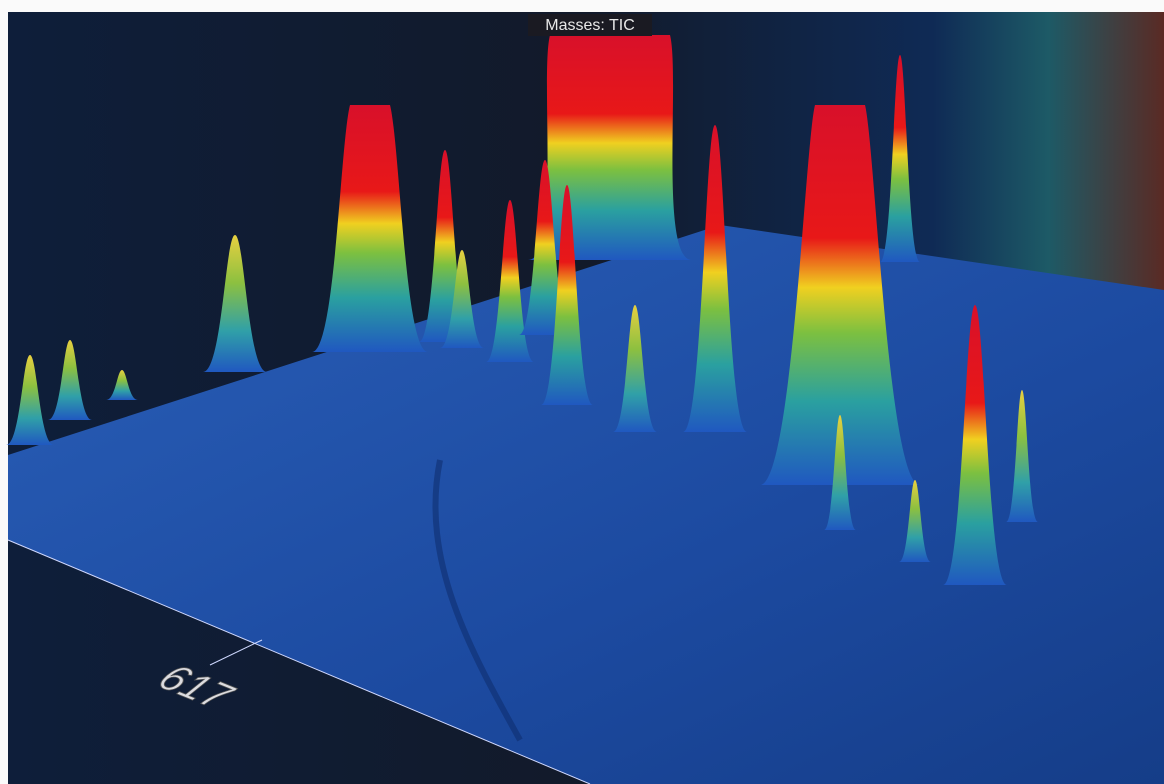 The image size is (1164, 784). I want to click on plane-ridge, so click(477, 600).